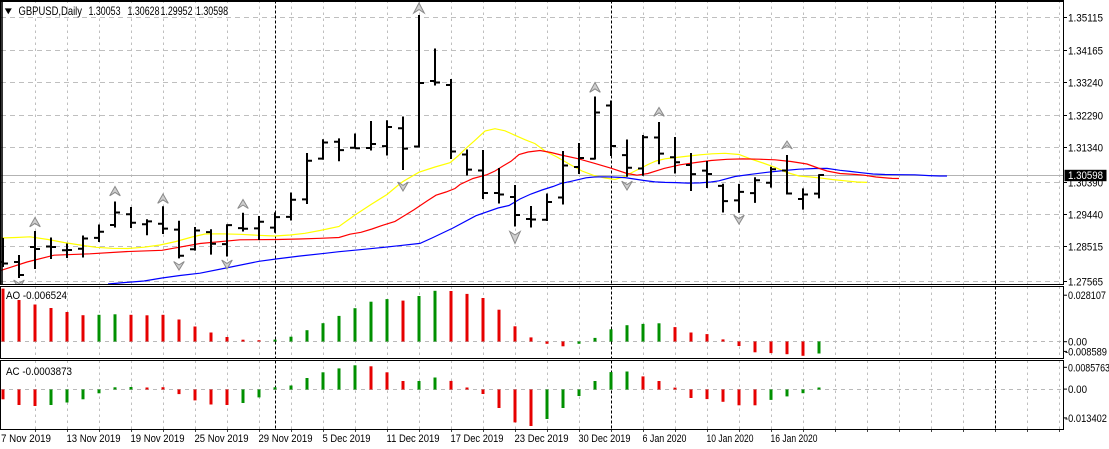  What do you see at coordinates (286, 439) in the screenshot?
I see `svg-text: 29 Nov 2019` at bounding box center [286, 439].